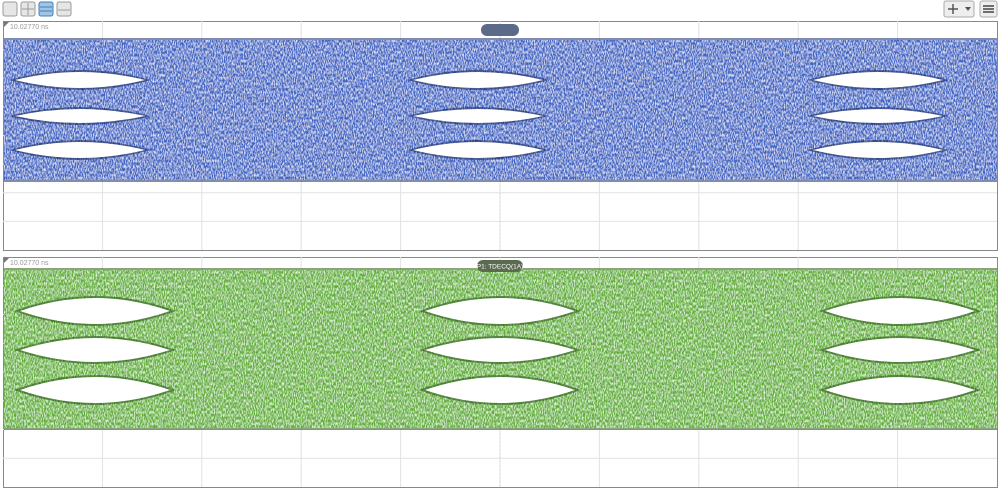  I want to click on toolbar, so click(500, 9).